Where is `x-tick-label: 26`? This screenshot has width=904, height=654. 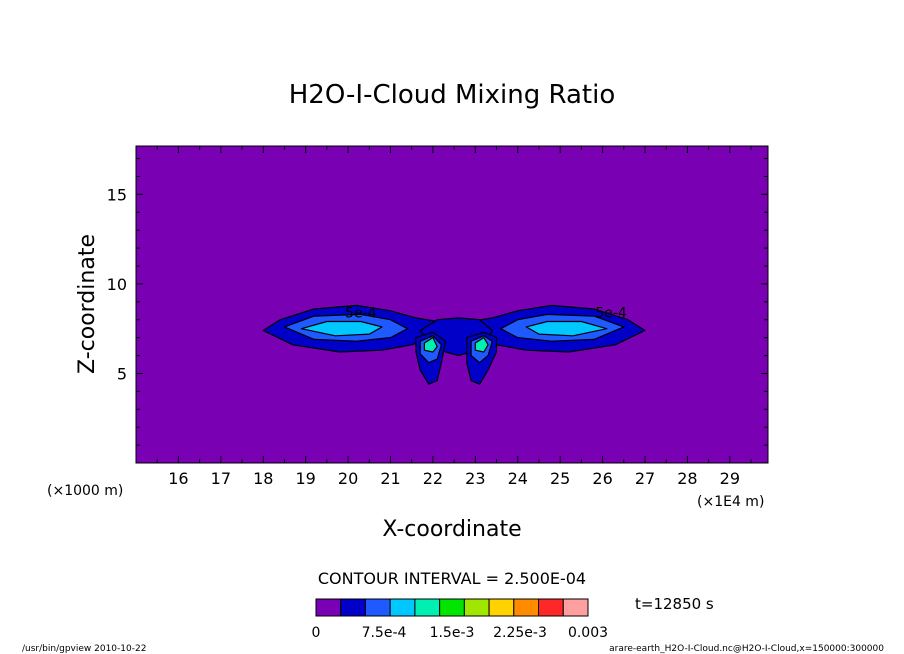
x-tick-label: 26 is located at coordinates (602, 478).